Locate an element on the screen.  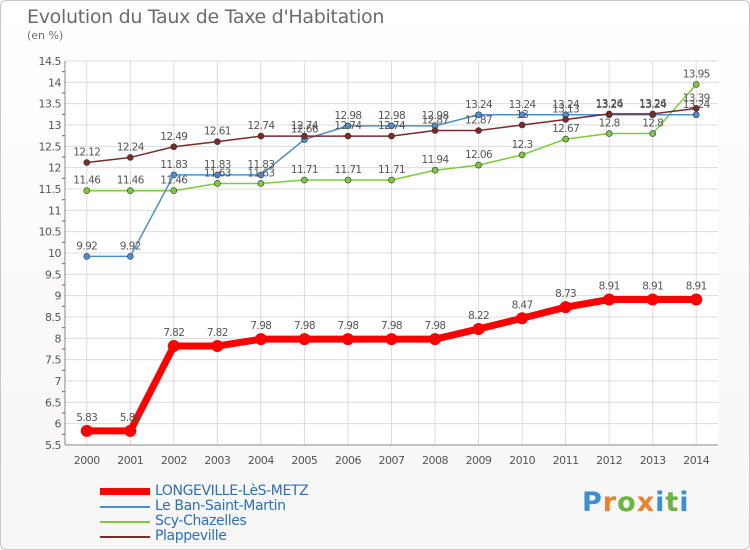
data-label: 7.82 is located at coordinates (217, 333).